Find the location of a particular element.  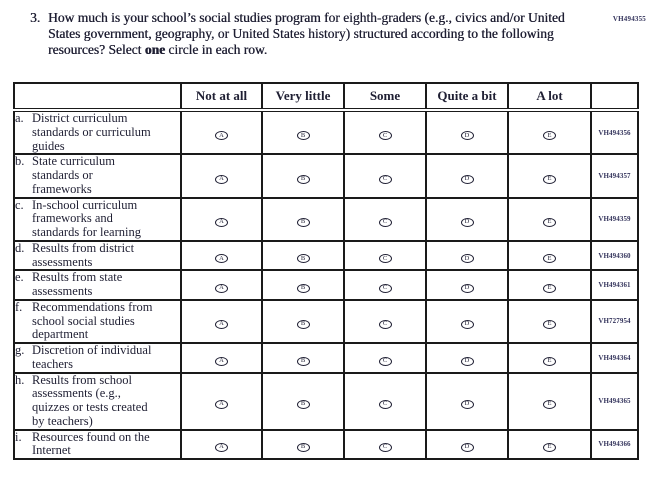

row-label-inner: d. Results from district assessments is located at coordinates (97, 255).